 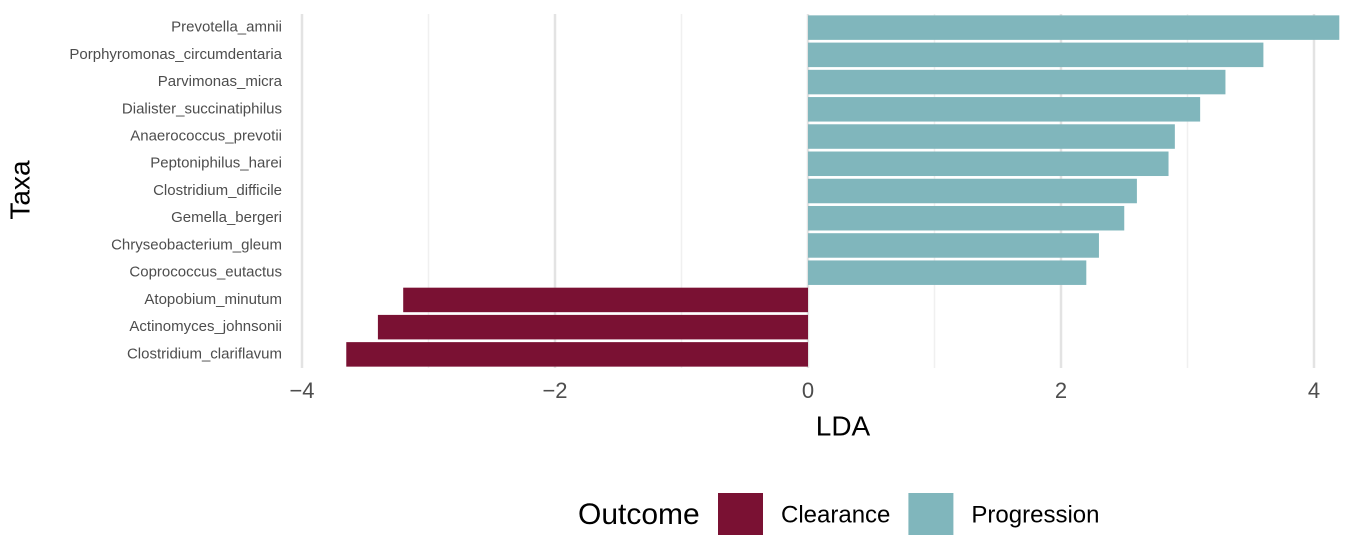 I want to click on y-tick-label: Dialister_succinatiphilus, so click(x=202, y=108).